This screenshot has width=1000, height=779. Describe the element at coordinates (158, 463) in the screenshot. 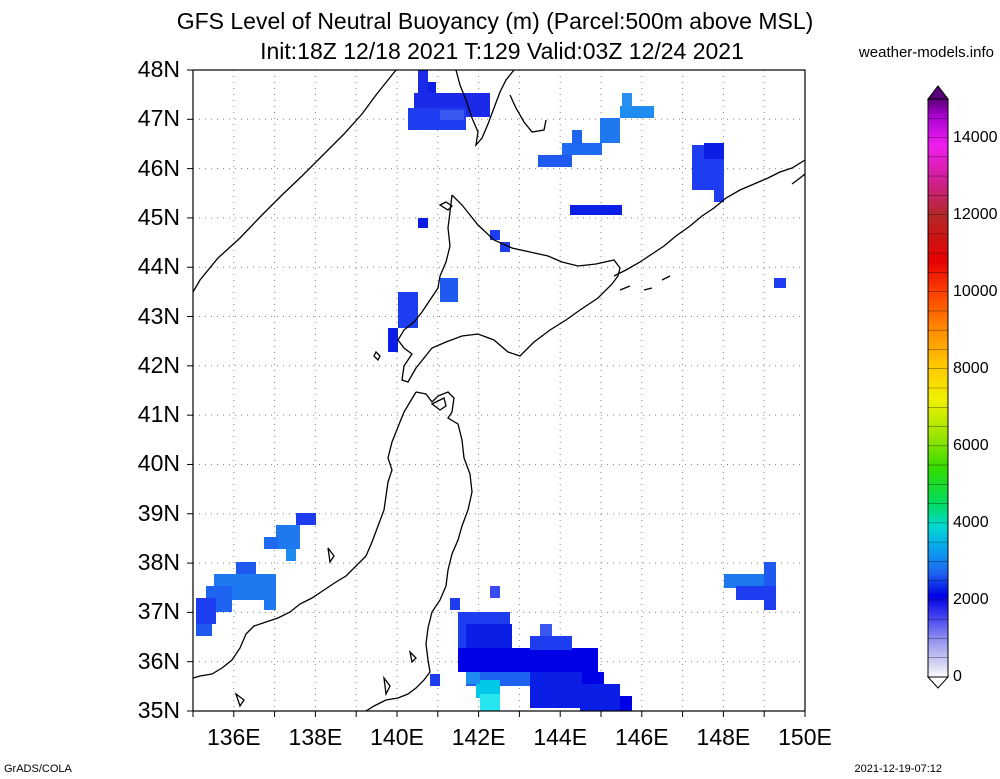

I see `lat-label: 40N` at that location.